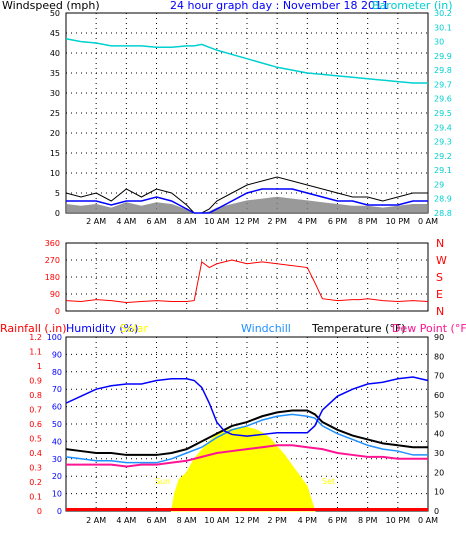 Image resolution: width=466 pixels, height=559 pixels. I want to click on panel1-y-right-tick-label: 29.2, so click(443, 156).